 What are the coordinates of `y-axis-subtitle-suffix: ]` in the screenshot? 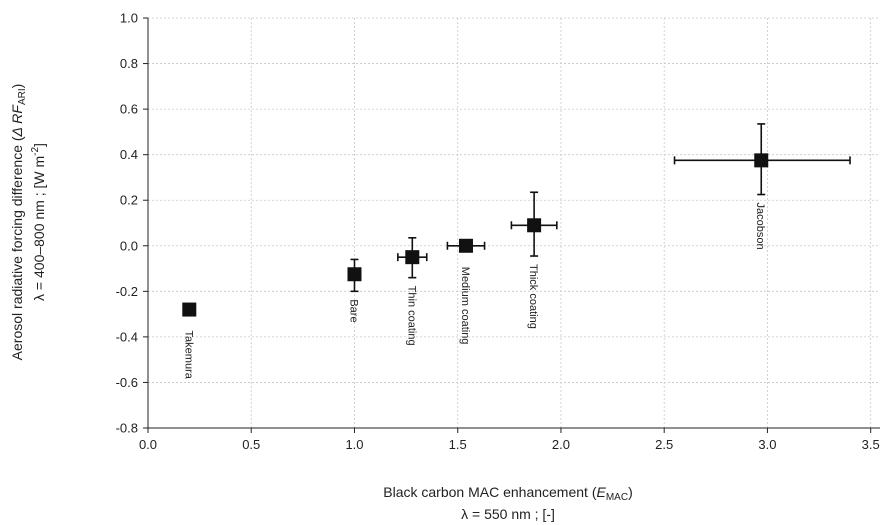 It's located at (39, 145).